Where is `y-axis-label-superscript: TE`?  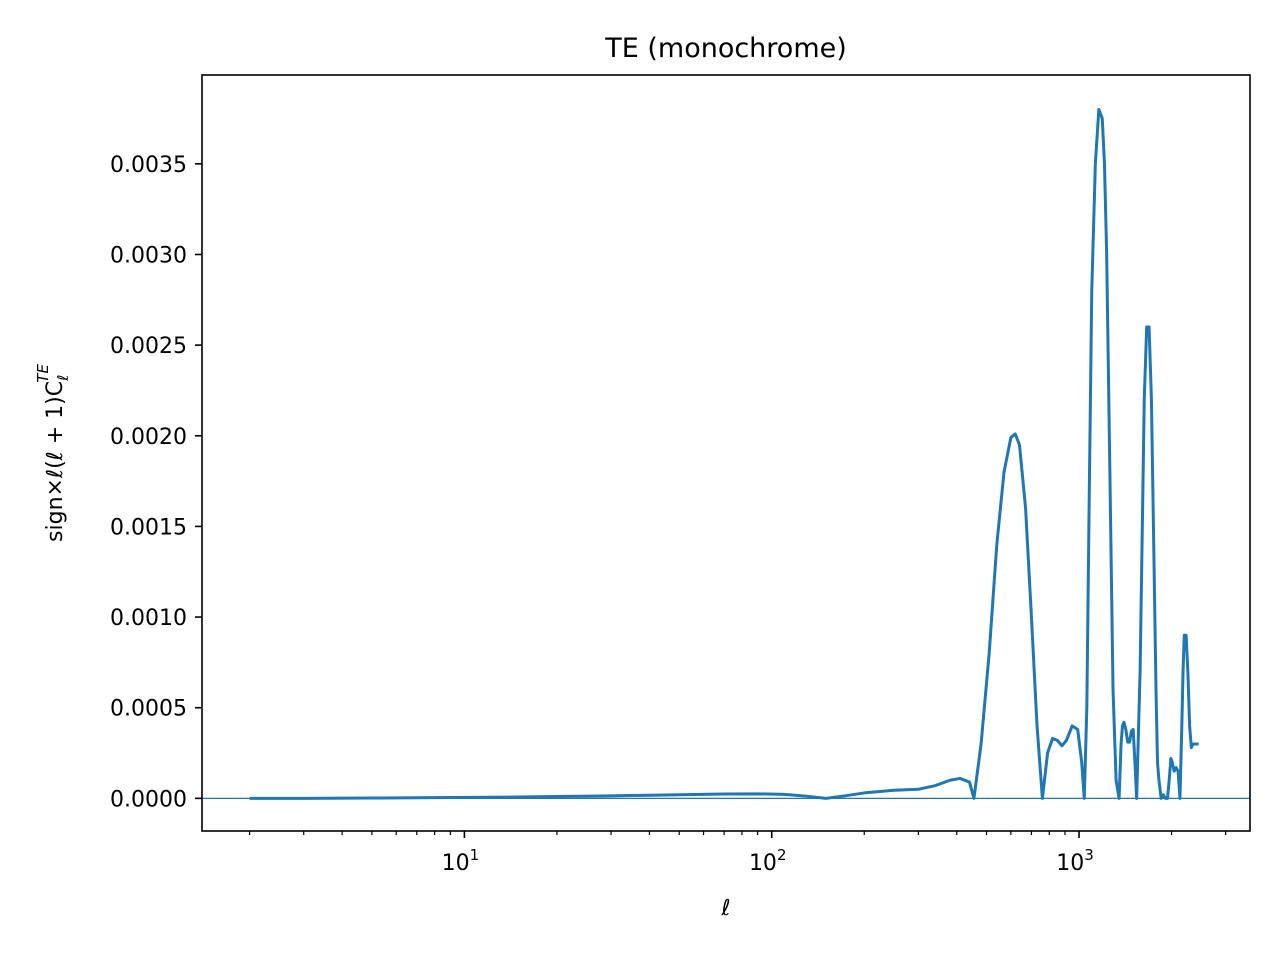 y-axis-label-superscript: TE is located at coordinates (43, 373).